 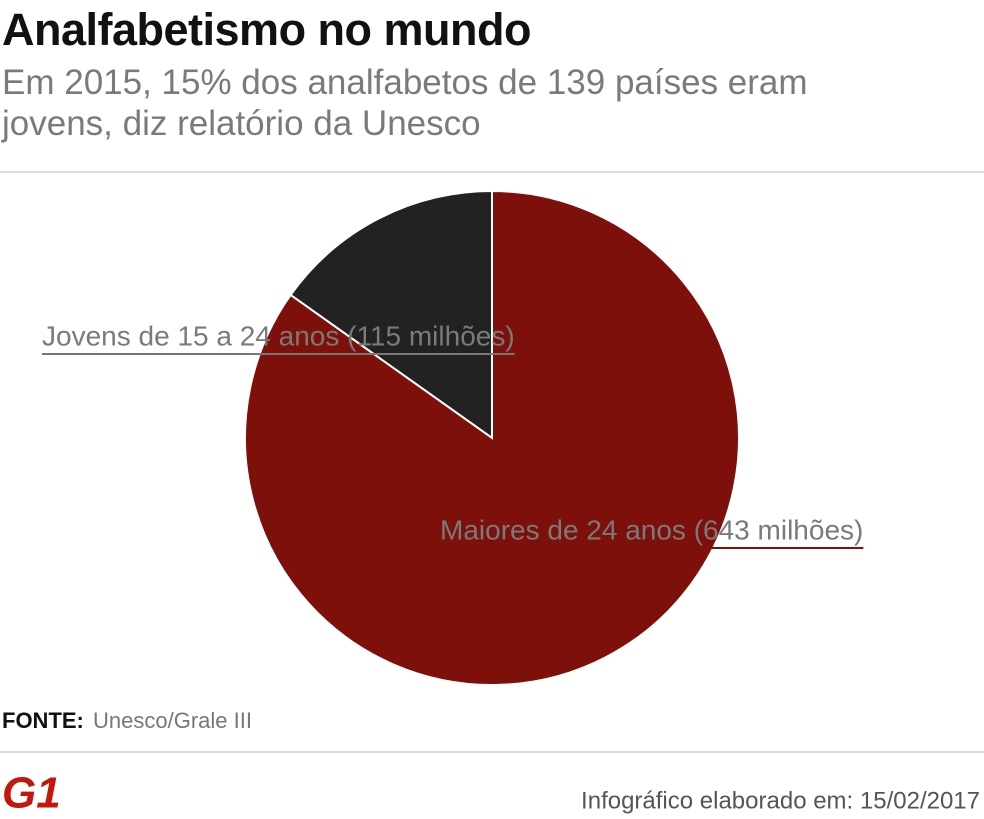 What do you see at coordinates (43, 720) in the screenshot?
I see `source-label: FONTE:` at bounding box center [43, 720].